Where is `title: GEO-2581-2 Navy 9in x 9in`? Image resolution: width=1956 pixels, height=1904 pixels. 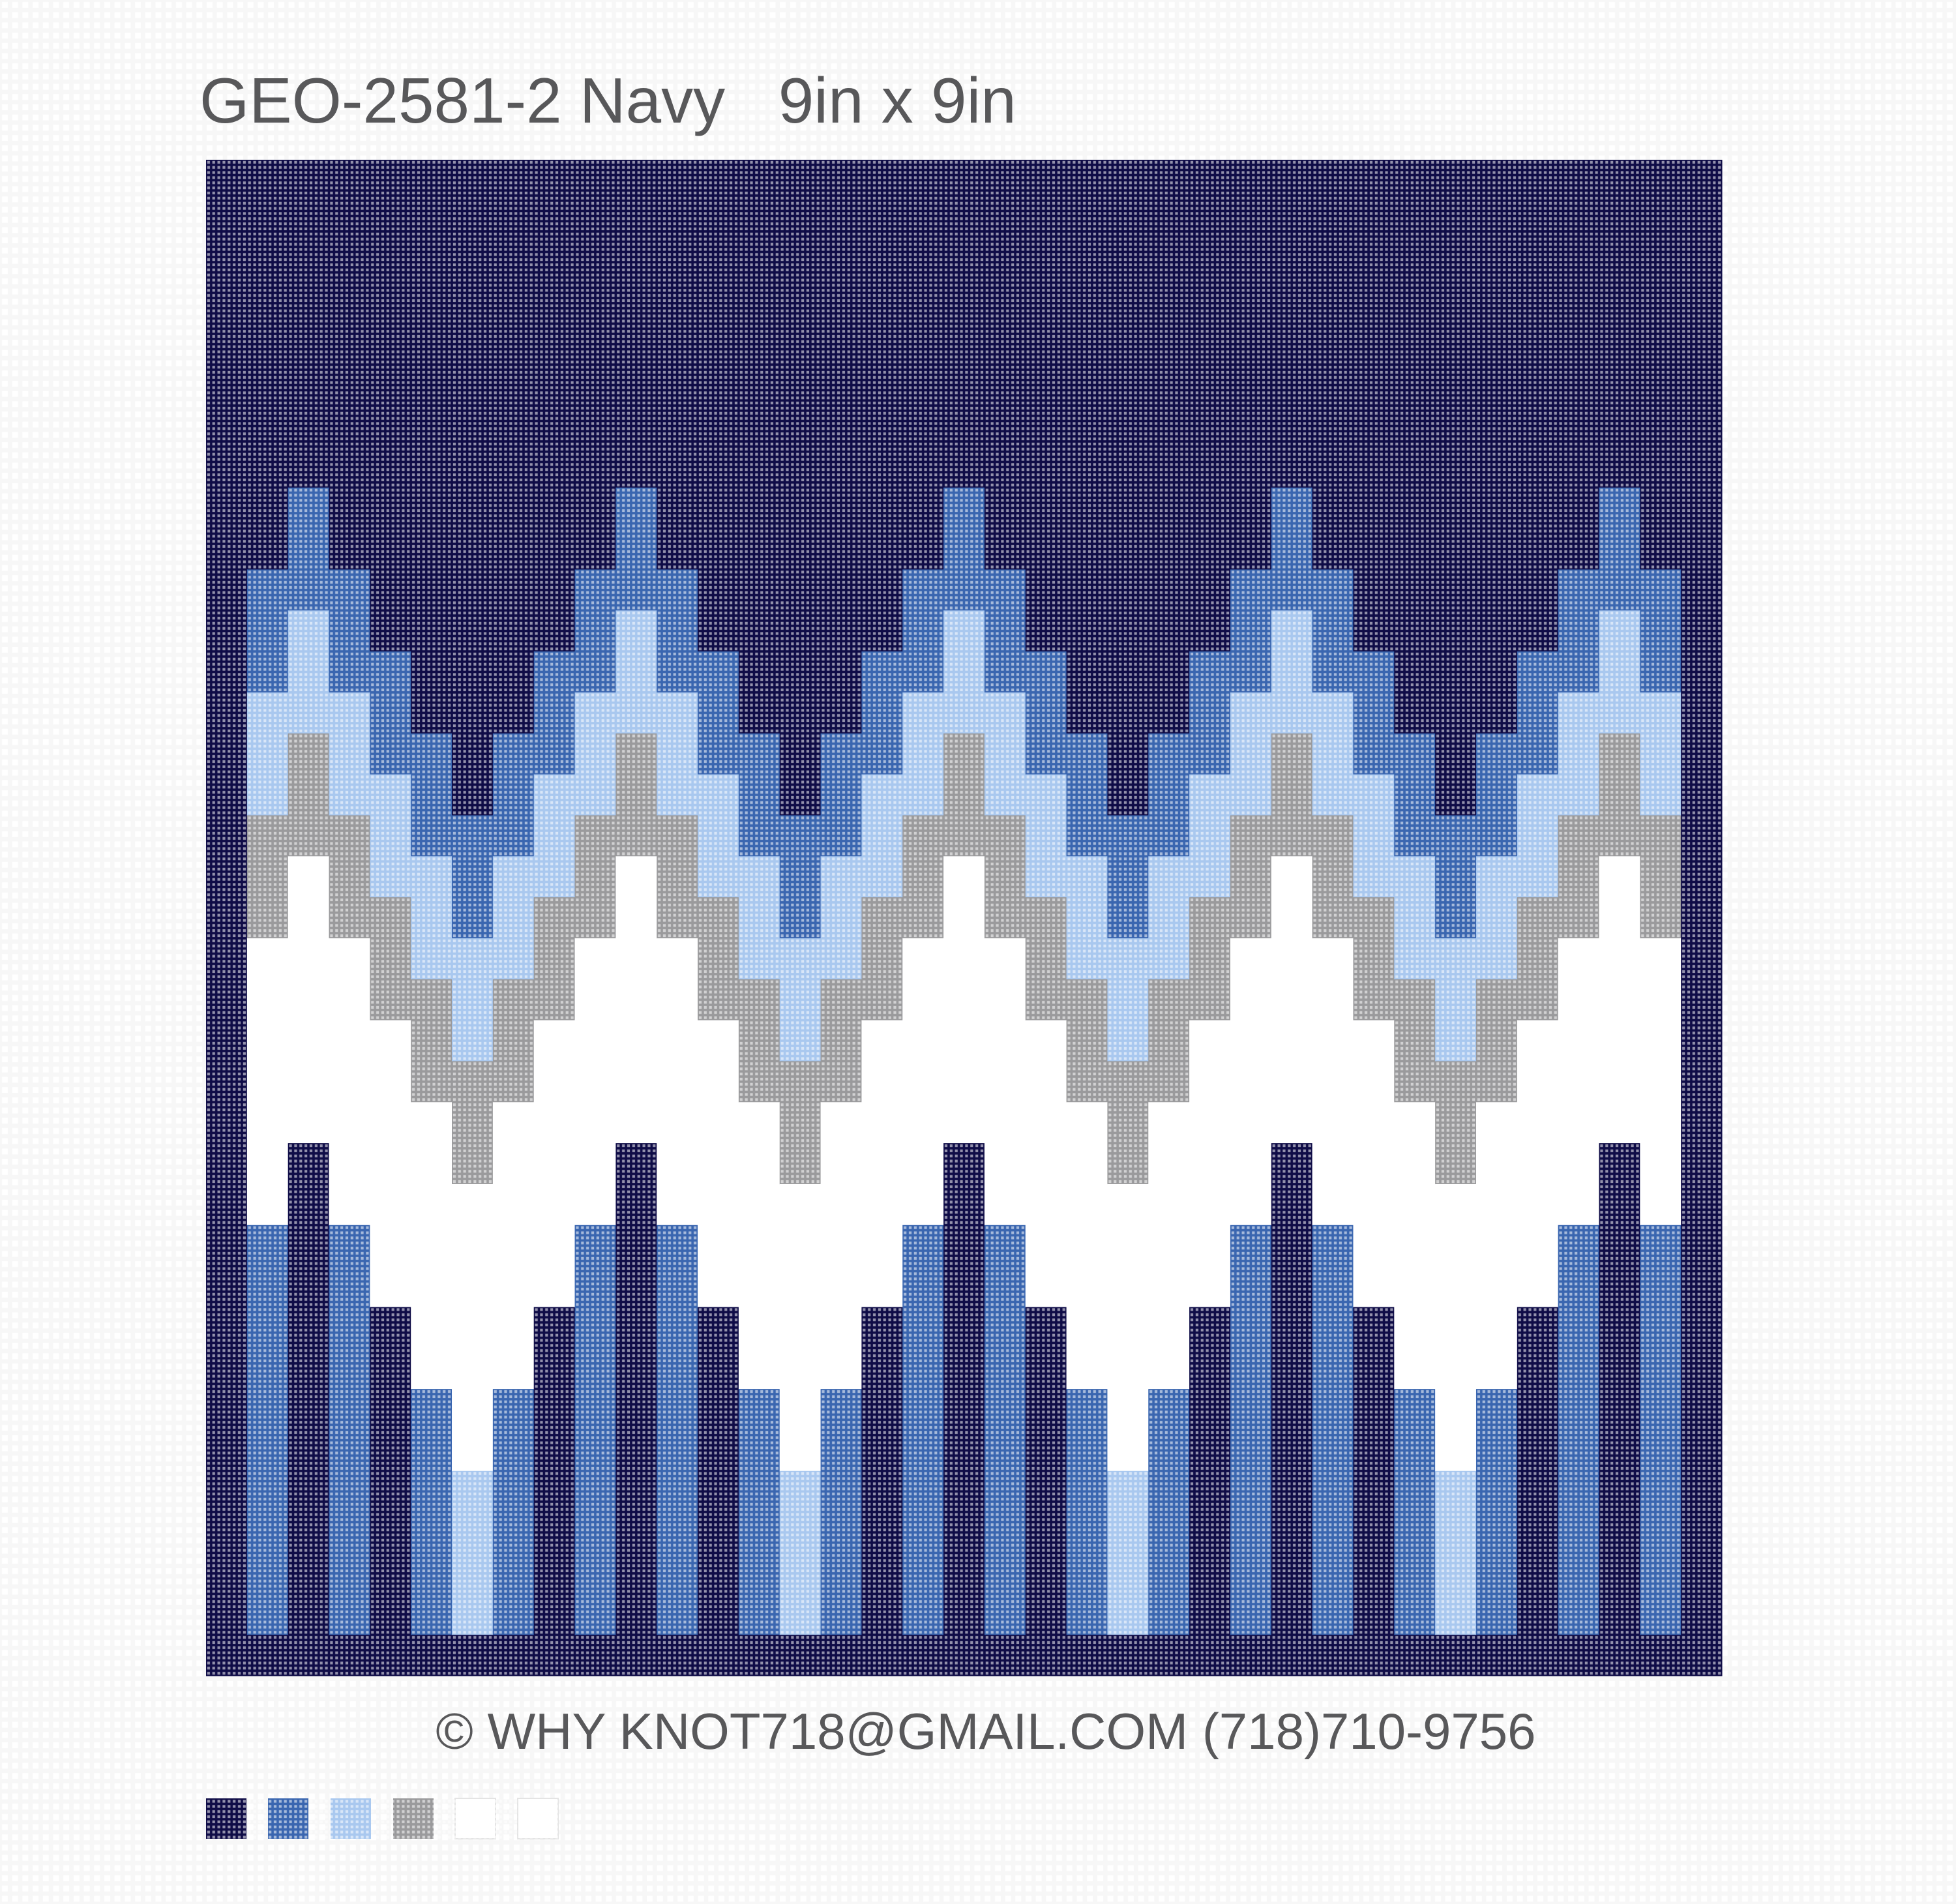
title: GEO-2581-2 Navy 9in x 9in is located at coordinates (608, 100).